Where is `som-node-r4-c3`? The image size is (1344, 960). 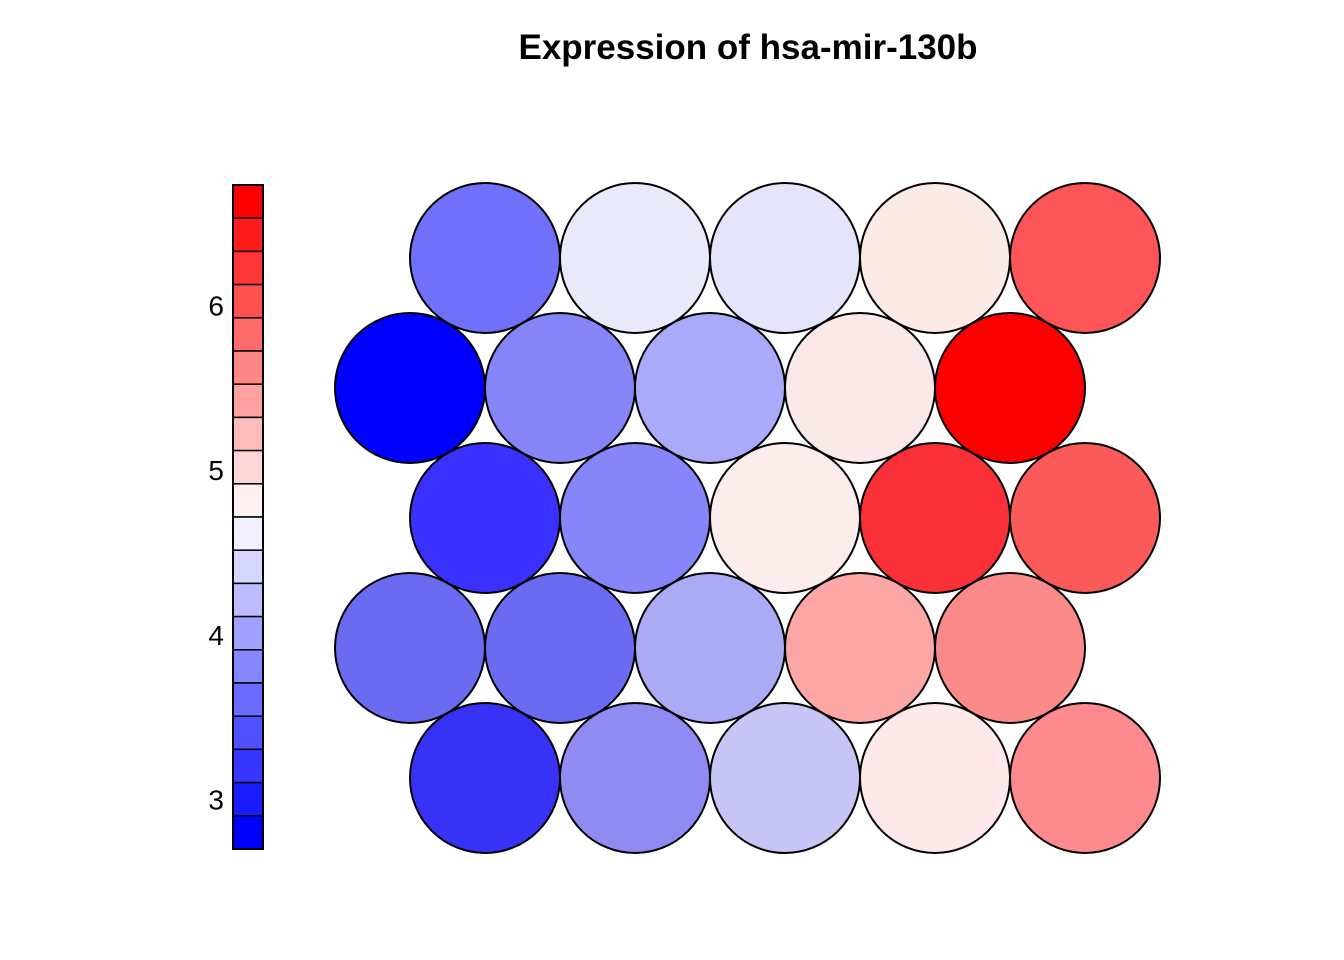 som-node-r4-c3 is located at coordinates (710, 648).